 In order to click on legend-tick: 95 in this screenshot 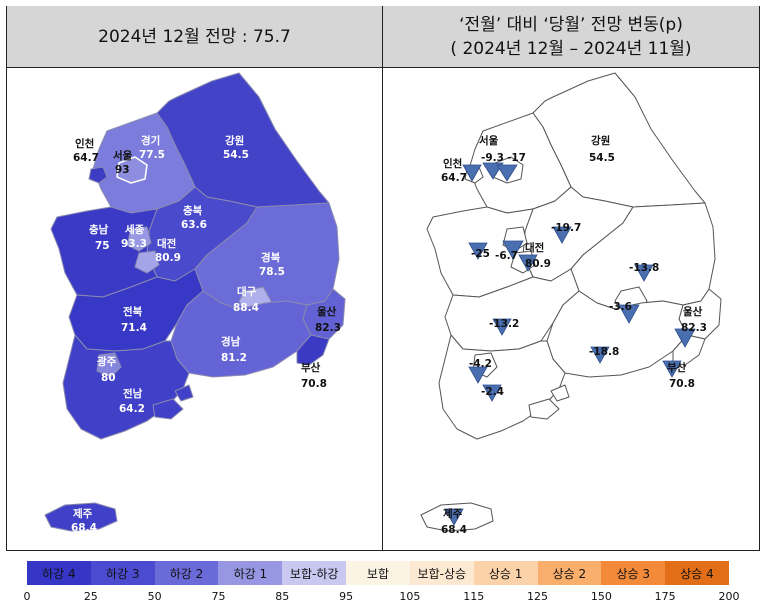, I will do `click(346, 596)`.